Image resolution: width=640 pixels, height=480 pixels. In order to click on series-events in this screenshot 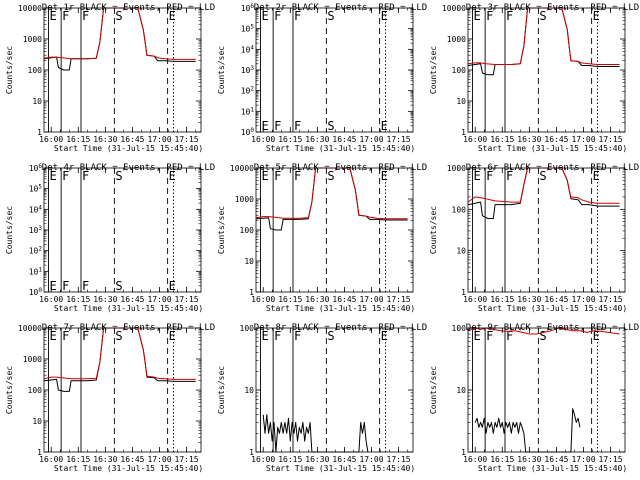, I will do `click(315, 433)`.